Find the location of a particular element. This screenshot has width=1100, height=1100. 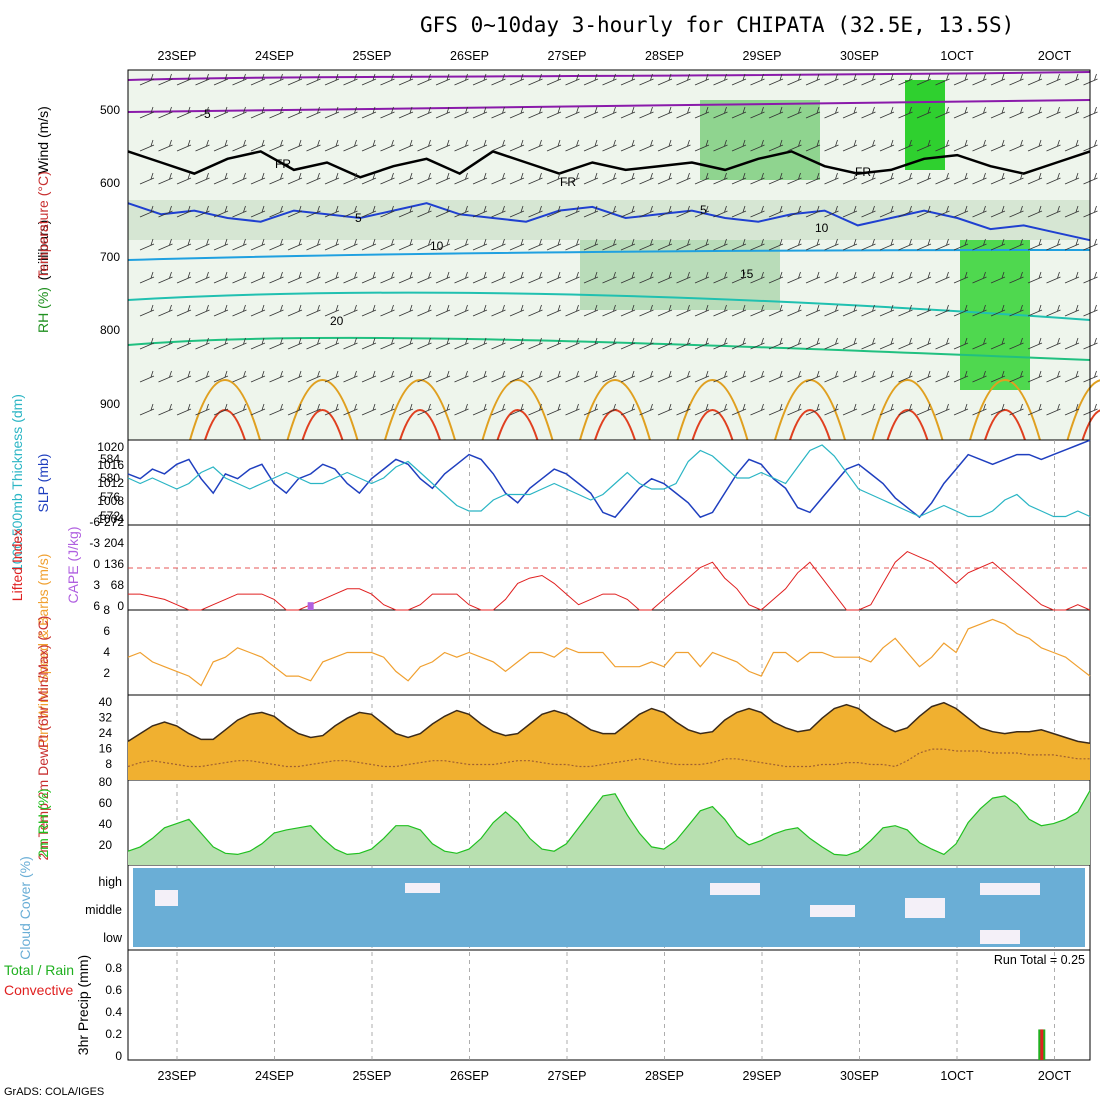

lifted-index-tick: -3 is located at coordinates (94, 543).